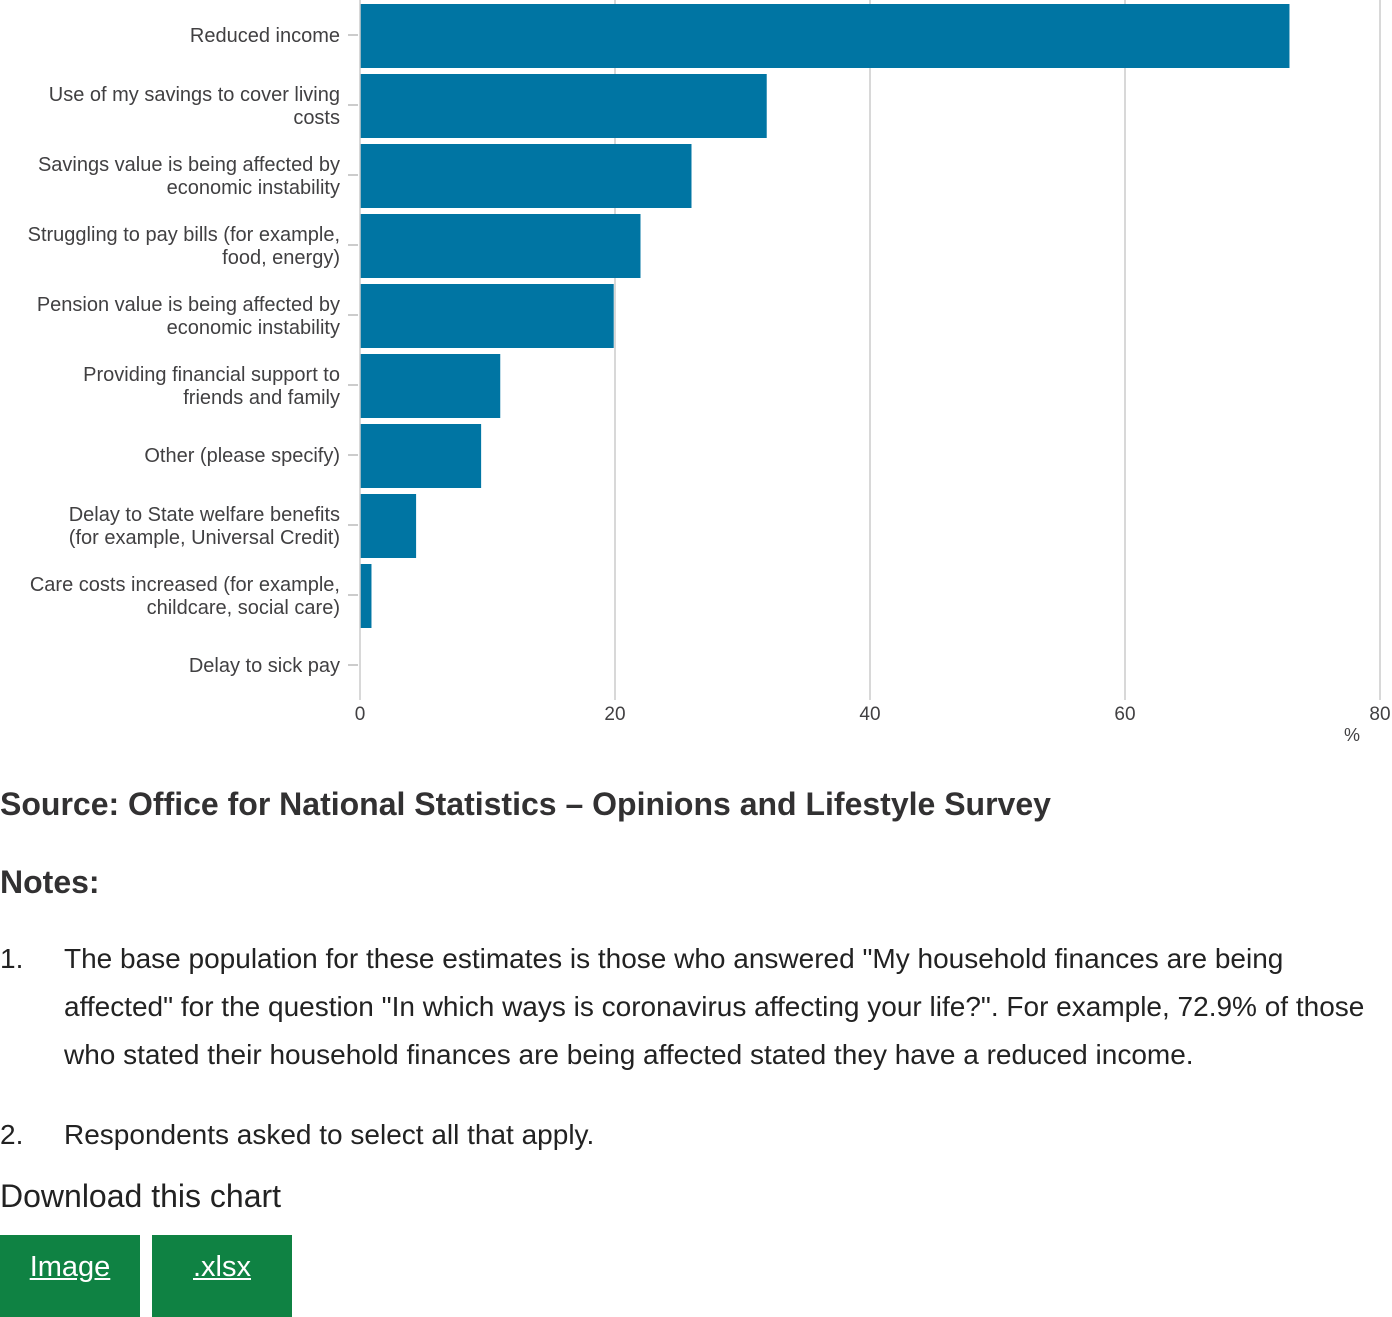  What do you see at coordinates (242, 456) in the screenshot?
I see `category-label: Other (please specify)` at bounding box center [242, 456].